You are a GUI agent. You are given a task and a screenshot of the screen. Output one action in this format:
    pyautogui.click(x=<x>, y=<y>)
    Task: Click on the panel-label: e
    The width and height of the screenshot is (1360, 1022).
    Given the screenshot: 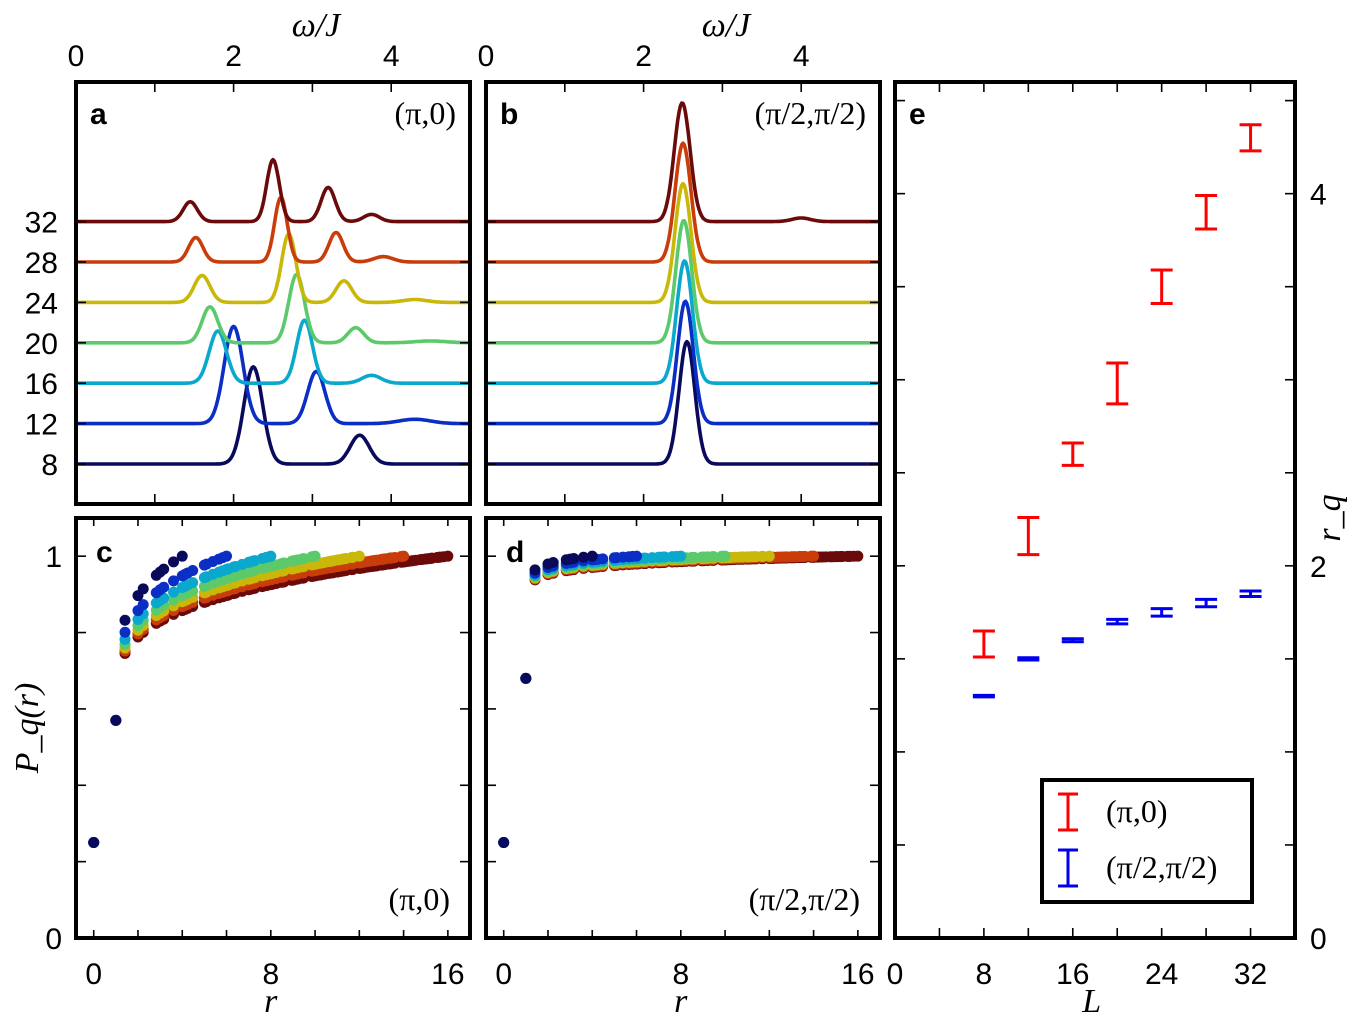 What is the action you would take?
    pyautogui.click(x=917, y=114)
    